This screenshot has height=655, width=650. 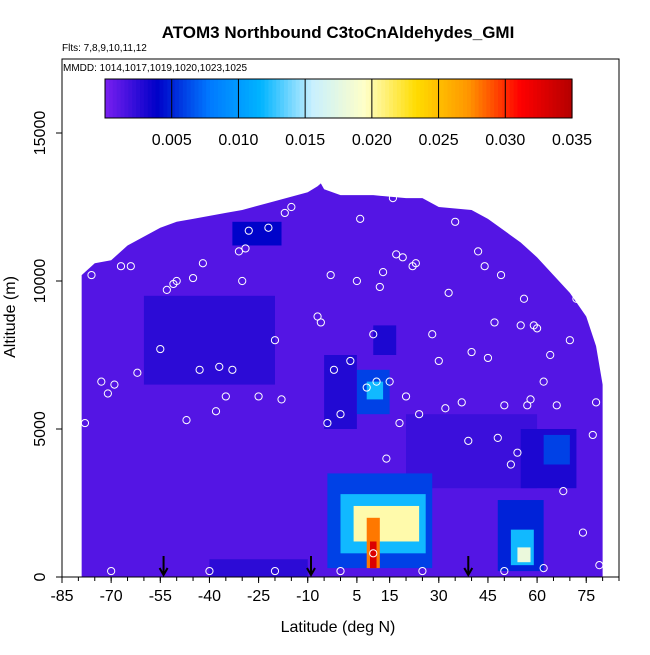 I want to click on colorbar-tick-label: 0.035, so click(x=572, y=140).